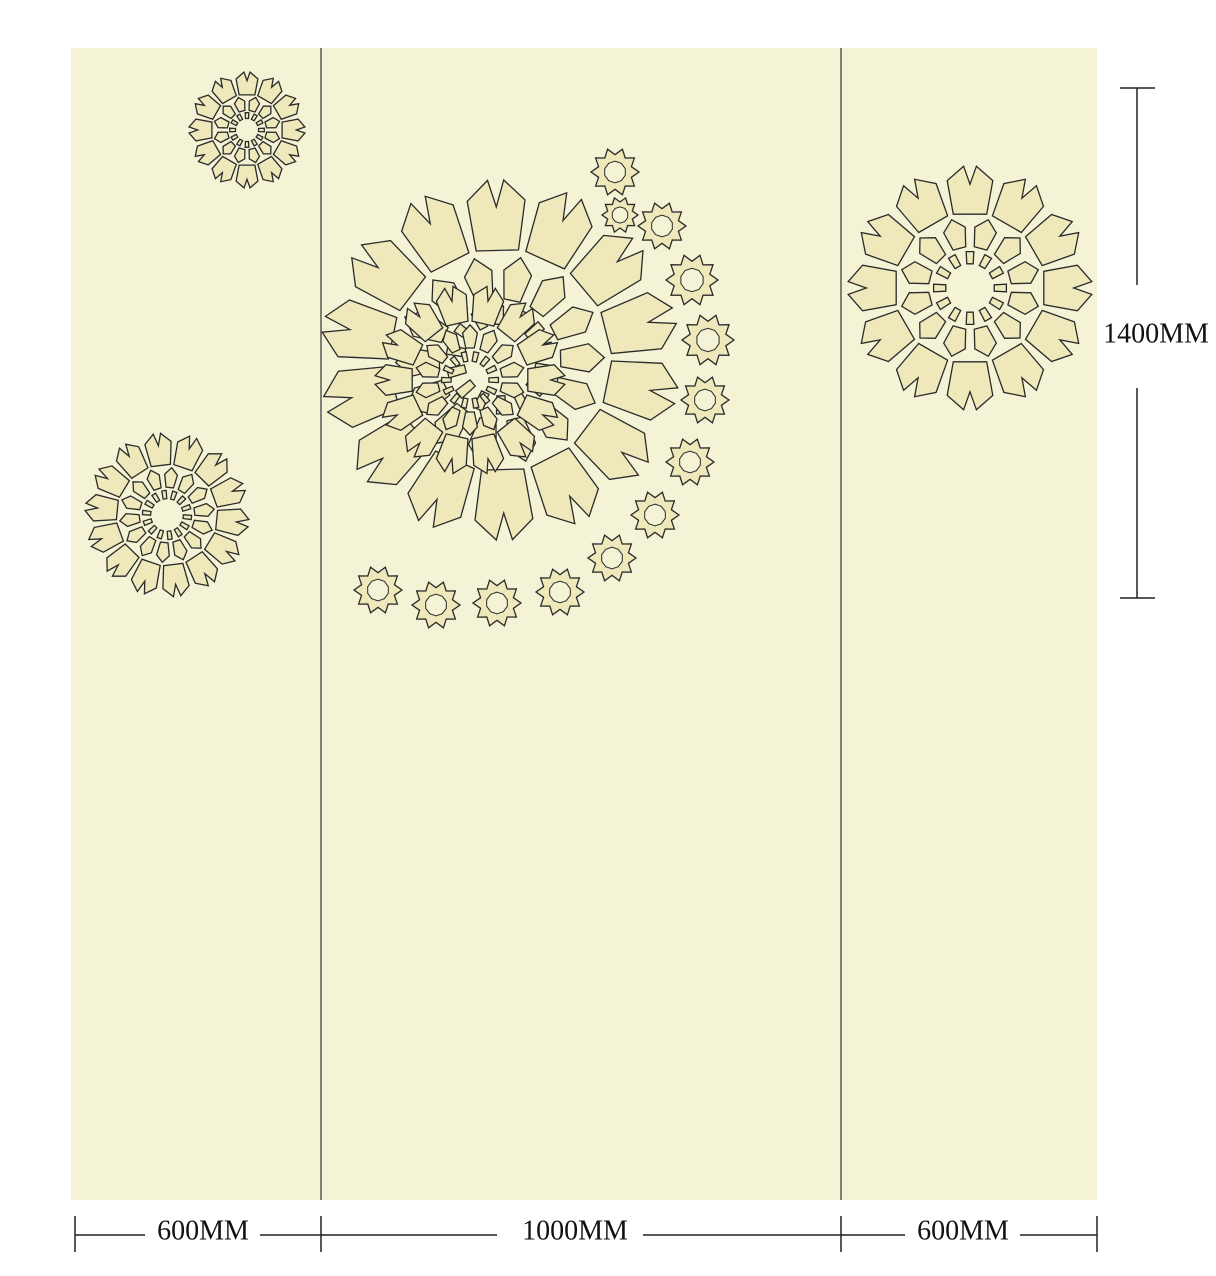  I want to click on dim-label: 1400MM, so click(1156, 333).